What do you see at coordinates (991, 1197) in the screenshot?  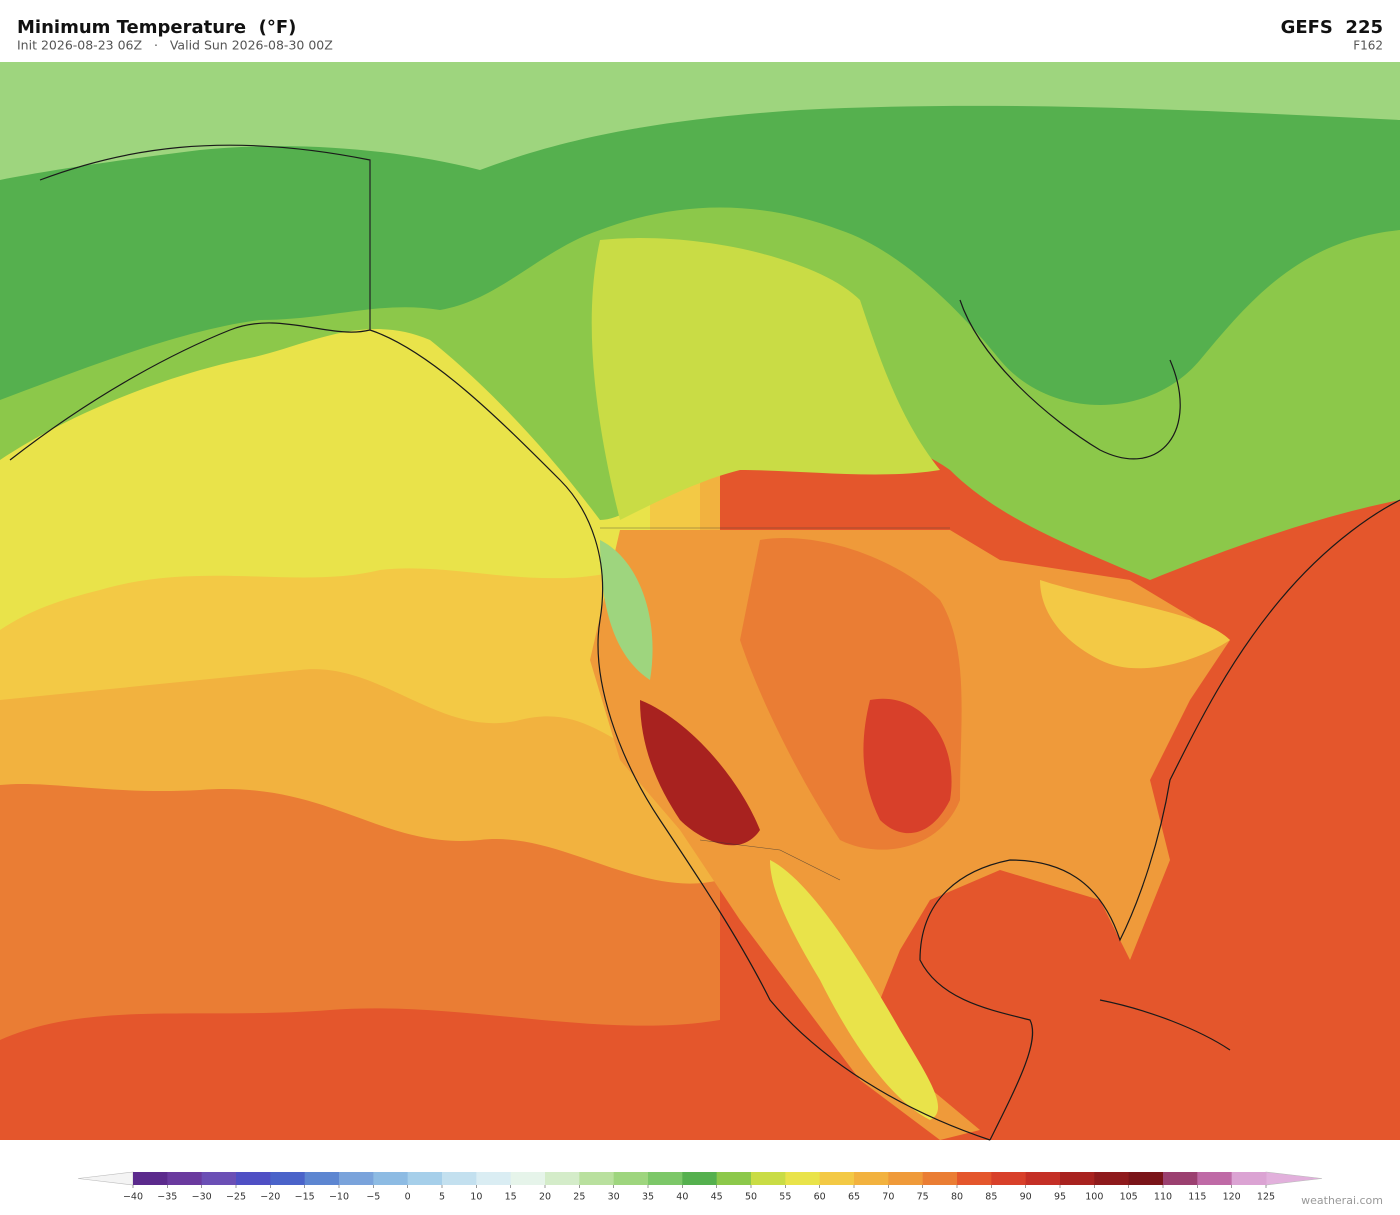 I see `colorbar-tick-label: 85` at bounding box center [991, 1197].